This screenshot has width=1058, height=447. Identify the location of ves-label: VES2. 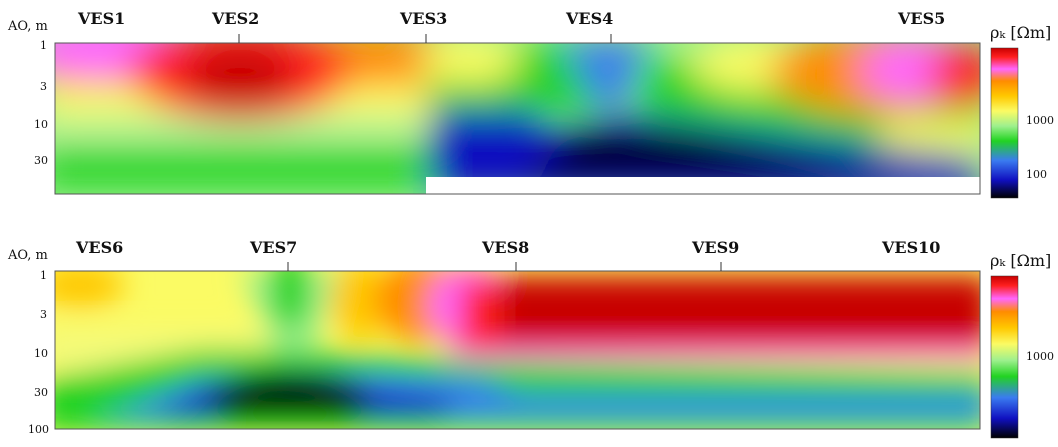
(235, 18).